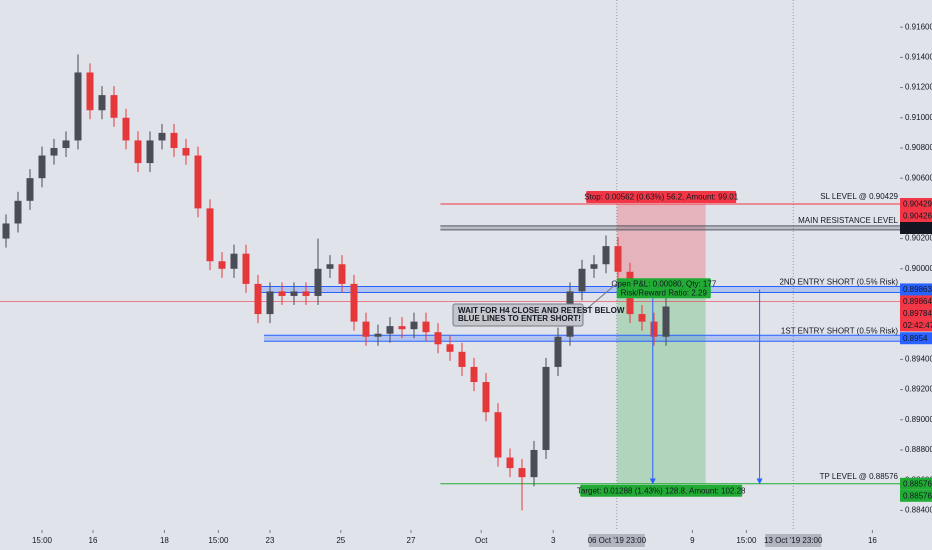 The image size is (932, 550). What do you see at coordinates (859, 476) in the screenshot?
I see `level-label: TP LEVEL @ 0.88576` at bounding box center [859, 476].